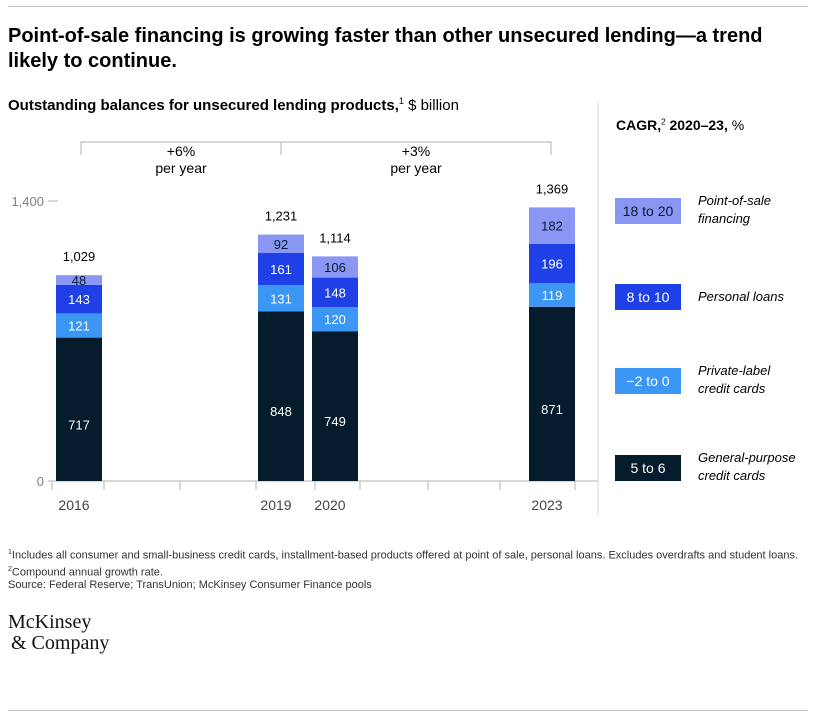  I want to click on bar-value-label: 121, so click(79, 326).